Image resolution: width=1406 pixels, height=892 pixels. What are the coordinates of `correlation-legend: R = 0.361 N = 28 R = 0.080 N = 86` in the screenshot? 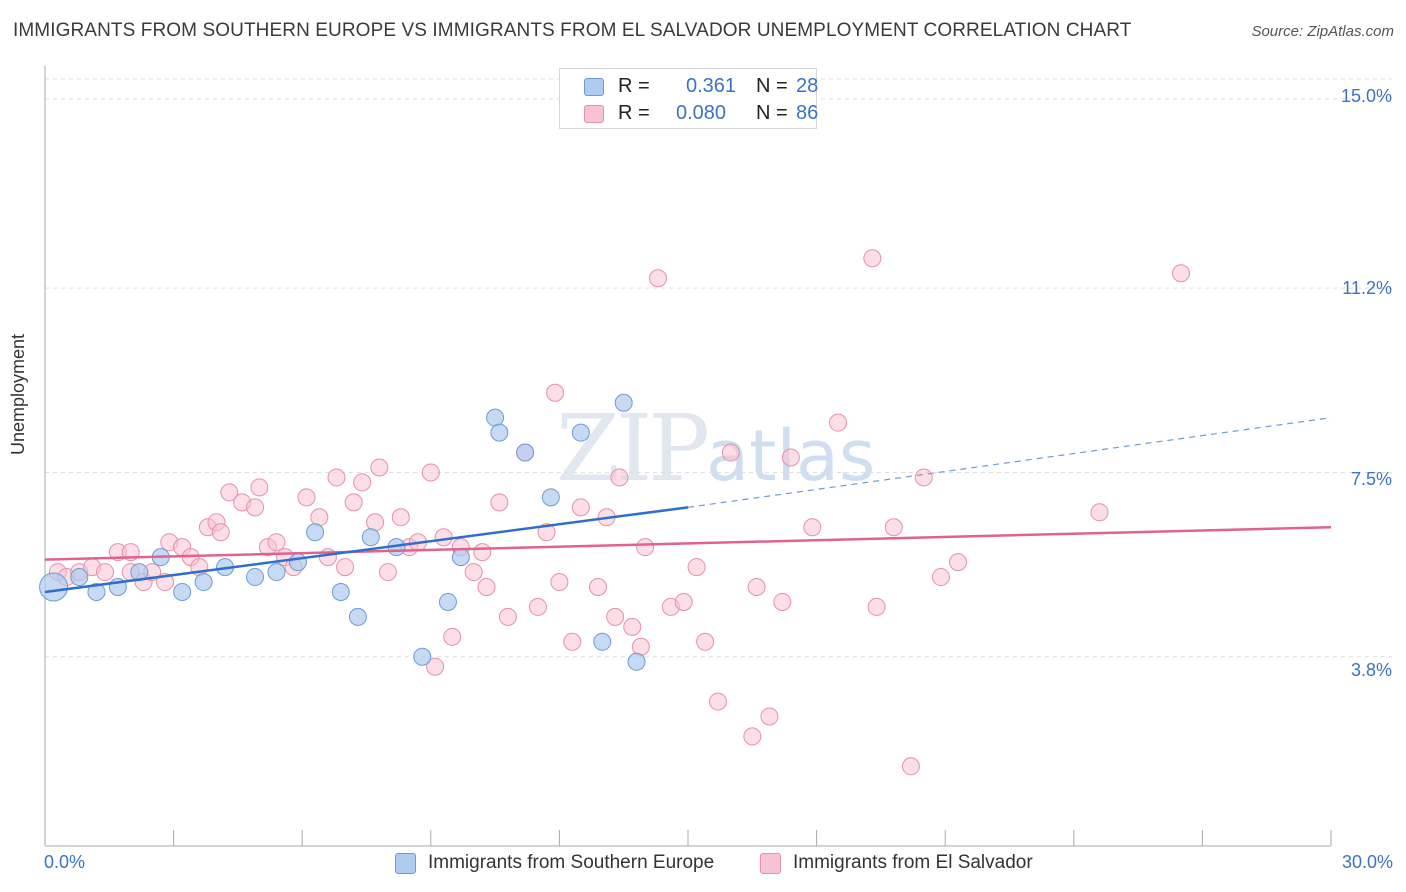 It's located at (689, 98).